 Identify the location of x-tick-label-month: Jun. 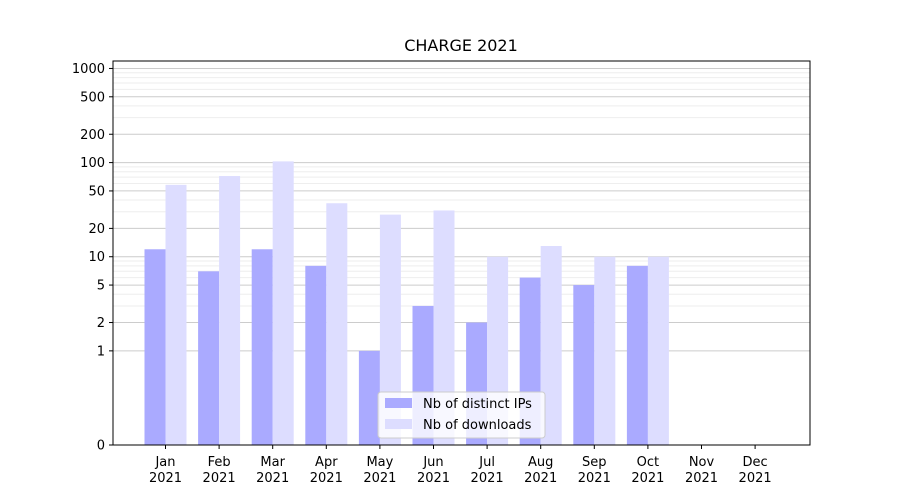
(432, 462).